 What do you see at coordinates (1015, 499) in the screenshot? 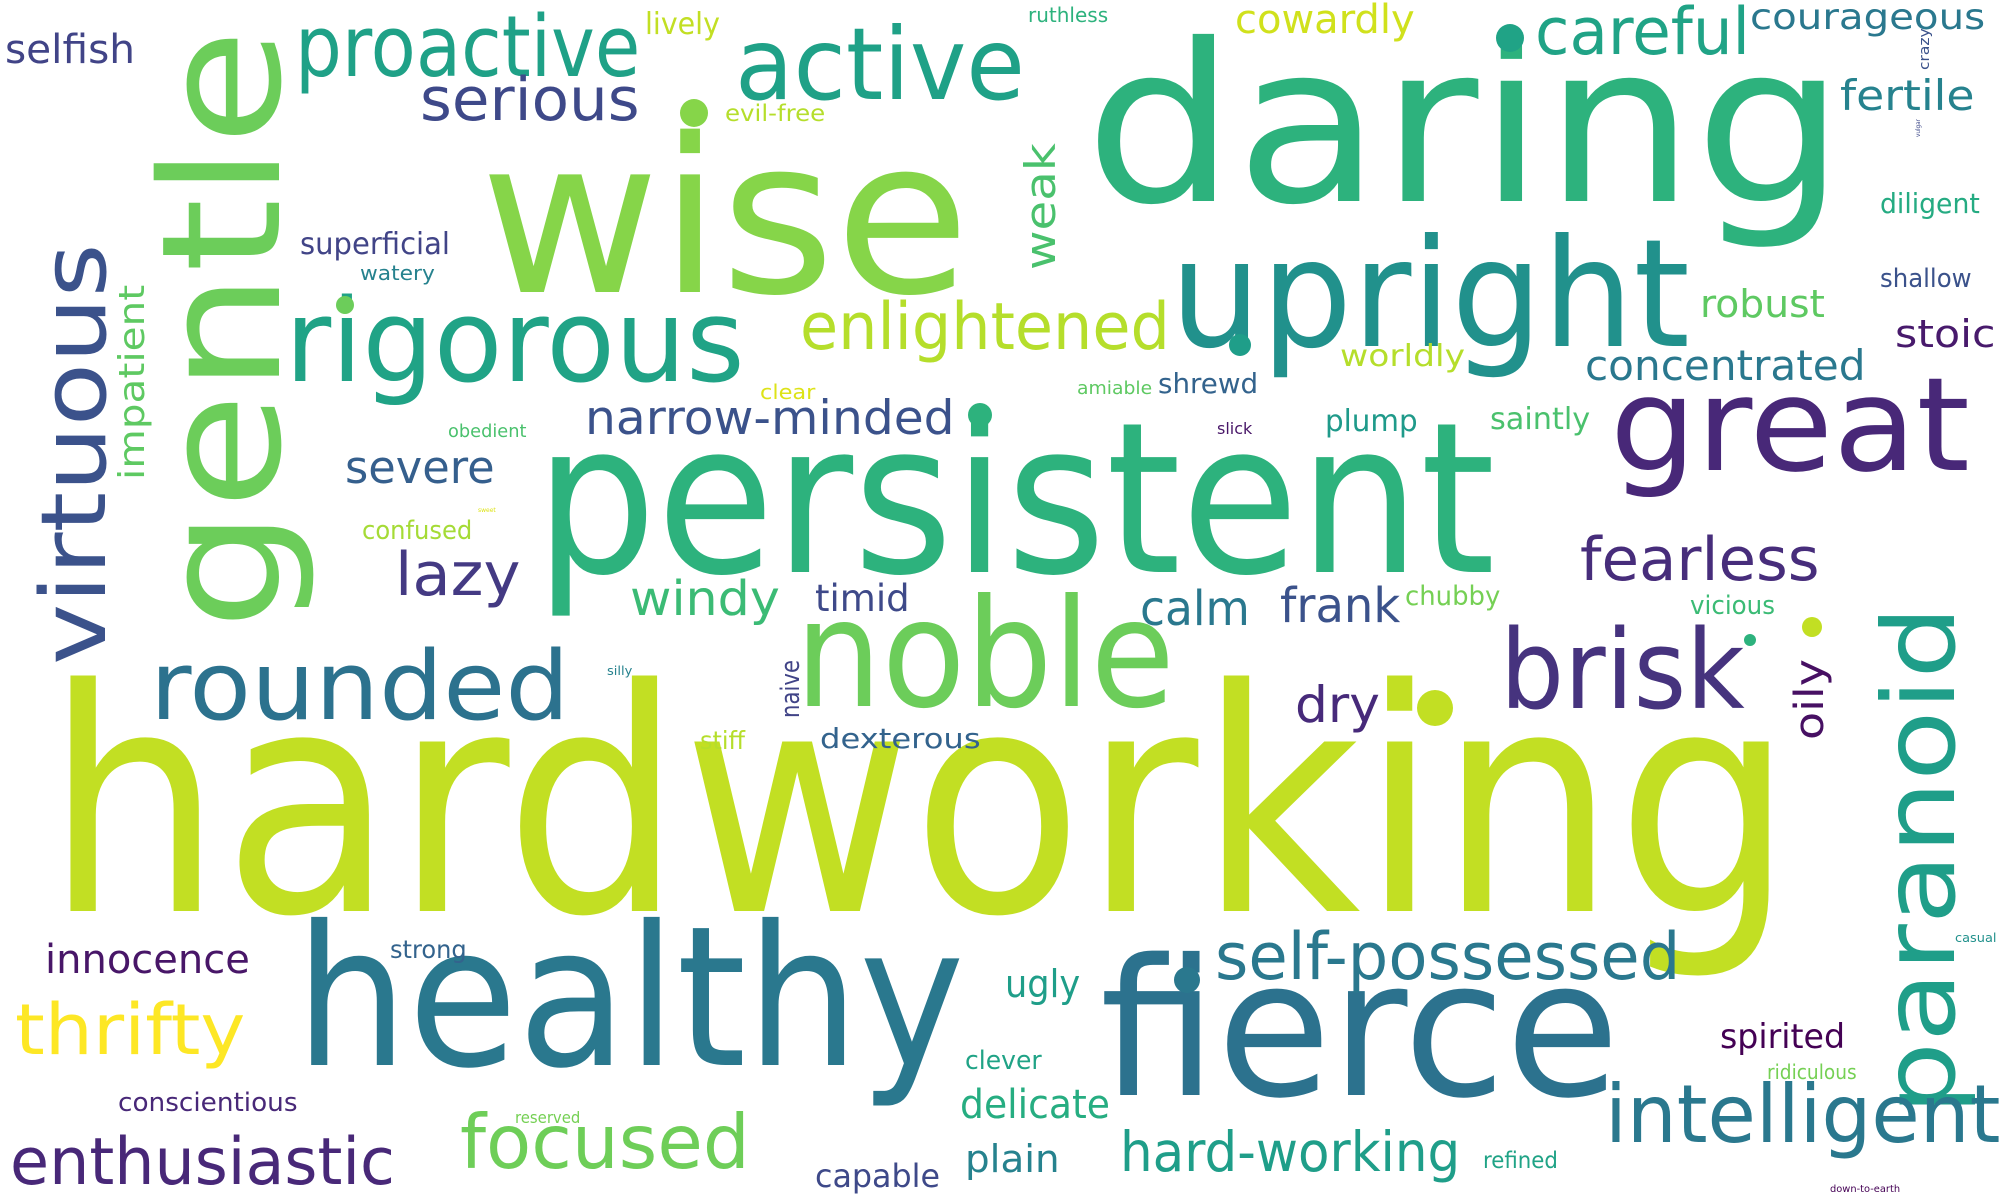
I see `word-persistent: persistent` at bounding box center [1015, 499].